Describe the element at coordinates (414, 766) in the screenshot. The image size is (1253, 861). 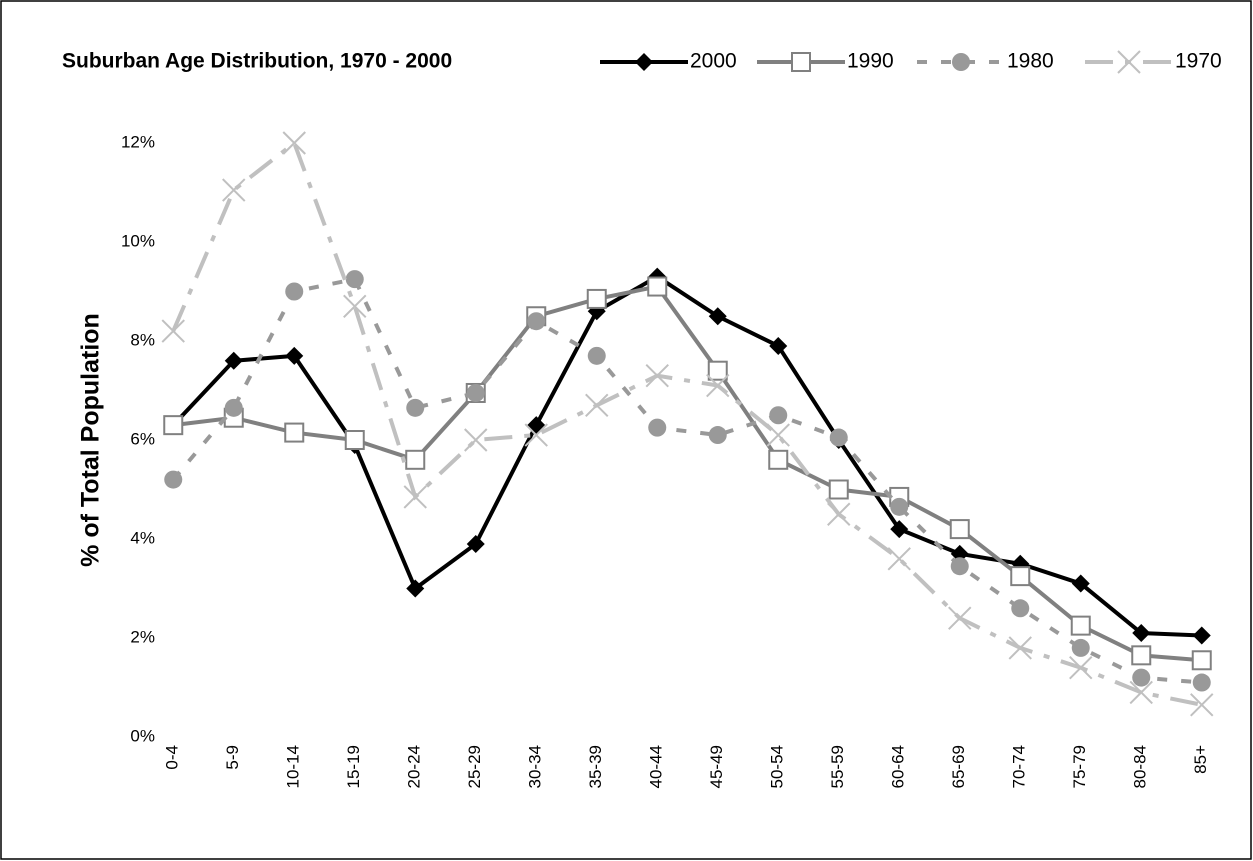
I see `x-tick-label: 20-24` at that location.